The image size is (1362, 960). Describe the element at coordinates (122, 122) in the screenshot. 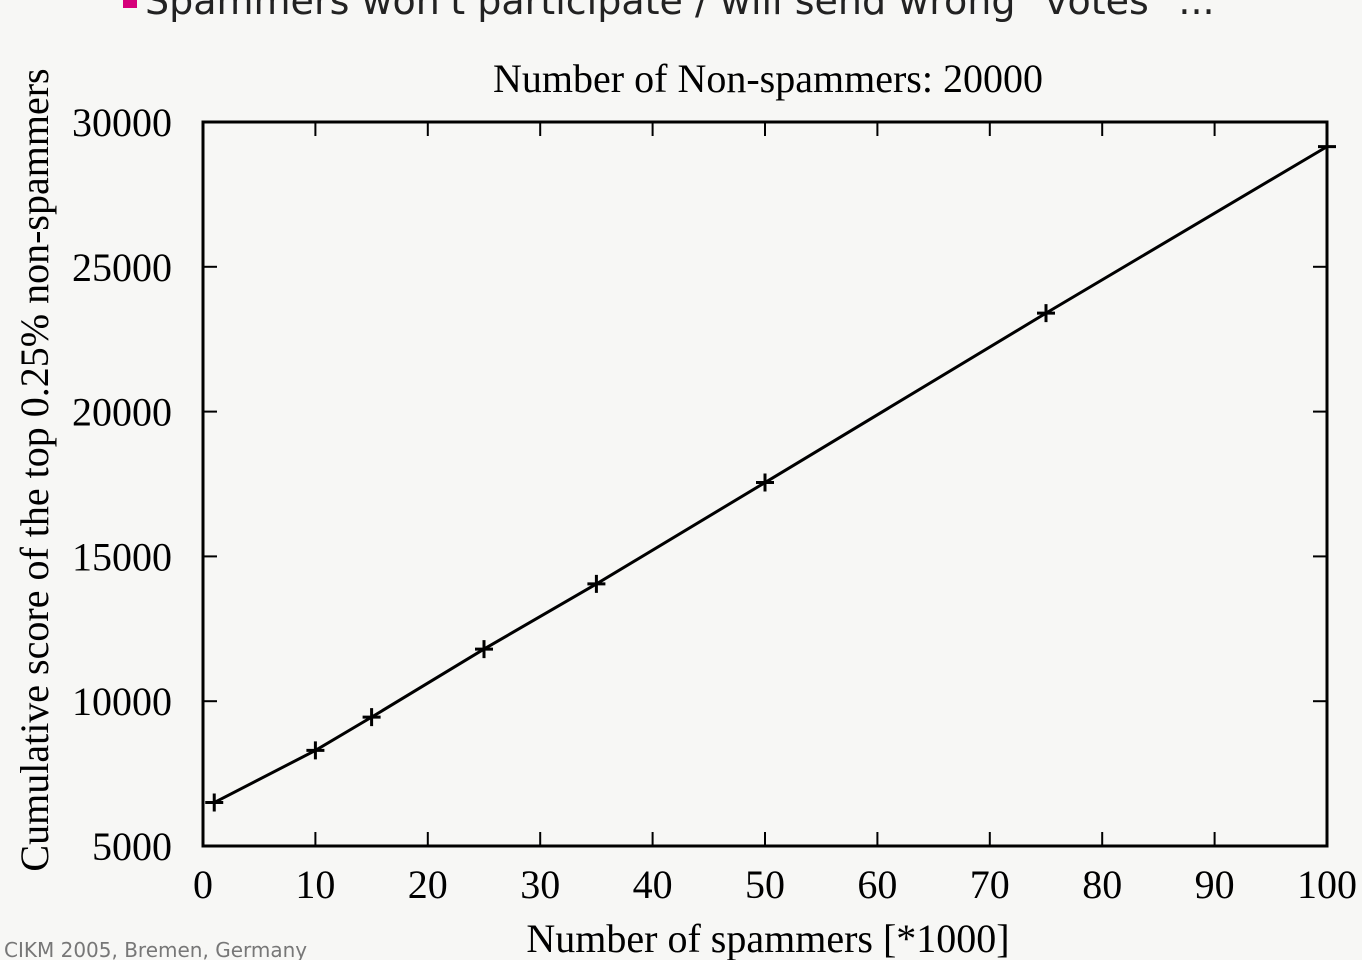

I see `y-tick-label: 30000` at that location.